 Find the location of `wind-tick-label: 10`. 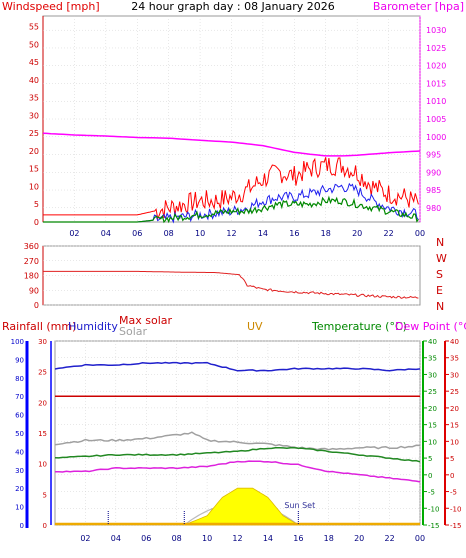

wind-tick-label: 10 is located at coordinates (34, 186).